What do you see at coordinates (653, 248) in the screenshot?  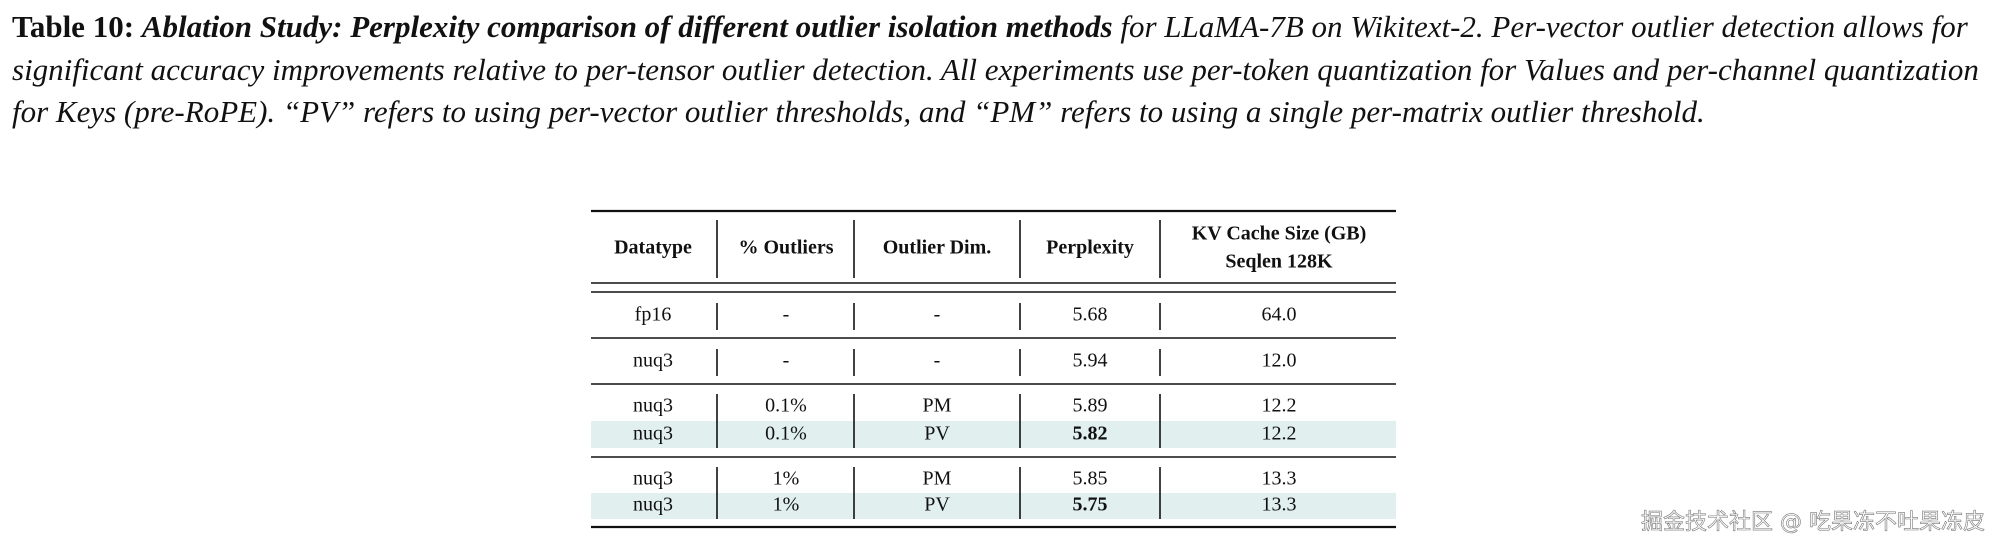 I see `header-cell: Datatype` at bounding box center [653, 248].